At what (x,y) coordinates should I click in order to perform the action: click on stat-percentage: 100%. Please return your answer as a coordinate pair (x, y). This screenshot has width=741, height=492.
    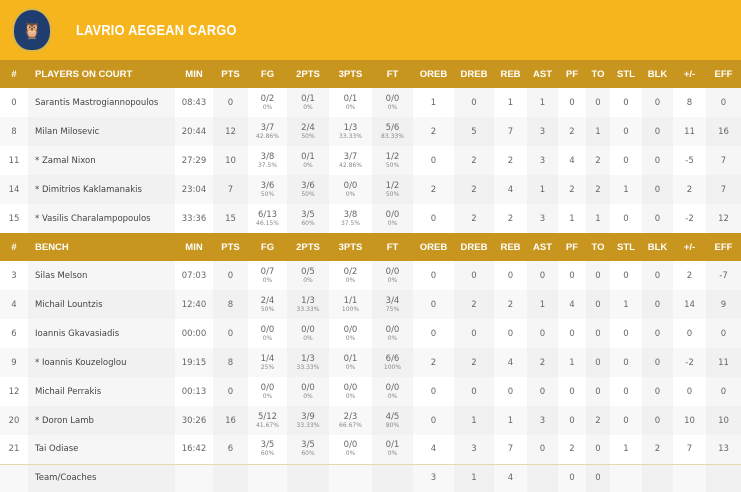
    Looking at the image, I should click on (392, 367).